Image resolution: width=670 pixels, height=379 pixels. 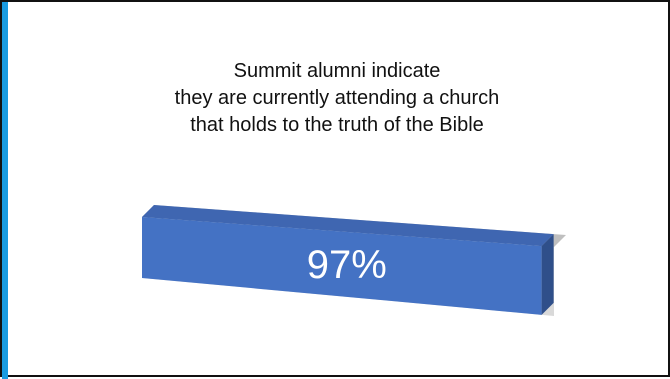 What do you see at coordinates (337, 71) in the screenshot?
I see `title-line-1: Summit alumni indicate` at bounding box center [337, 71].